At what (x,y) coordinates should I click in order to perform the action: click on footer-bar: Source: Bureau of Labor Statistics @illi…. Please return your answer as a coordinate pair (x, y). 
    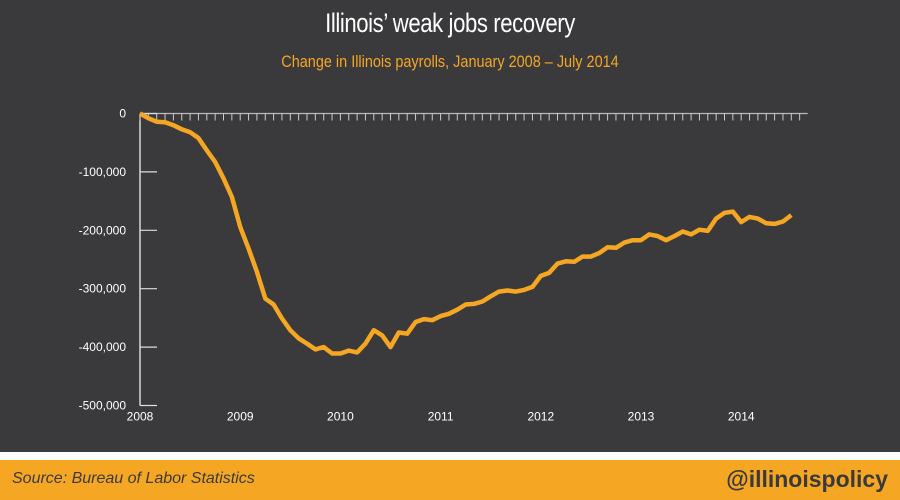
    Looking at the image, I should click on (450, 480).